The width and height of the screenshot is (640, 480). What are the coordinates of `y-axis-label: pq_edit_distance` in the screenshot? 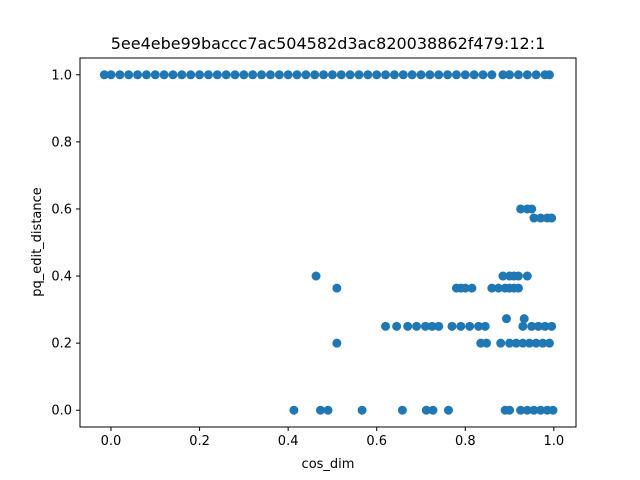 It's located at (37, 242).